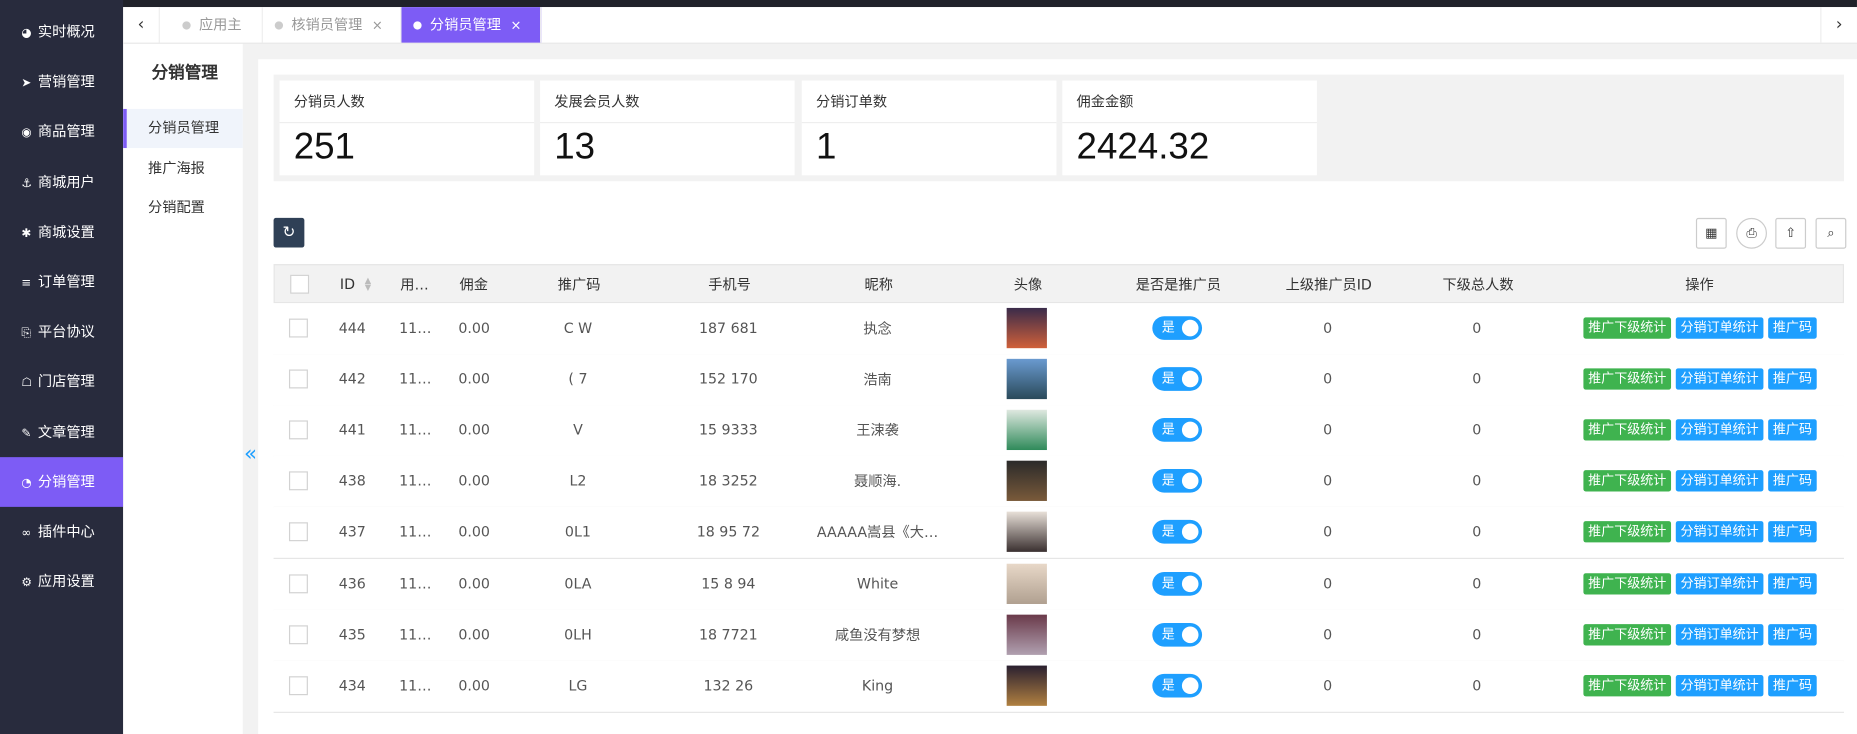 This screenshot has height=734, width=1857. What do you see at coordinates (878, 285) in the screenshot?
I see `column-header: 昵称` at bounding box center [878, 285].